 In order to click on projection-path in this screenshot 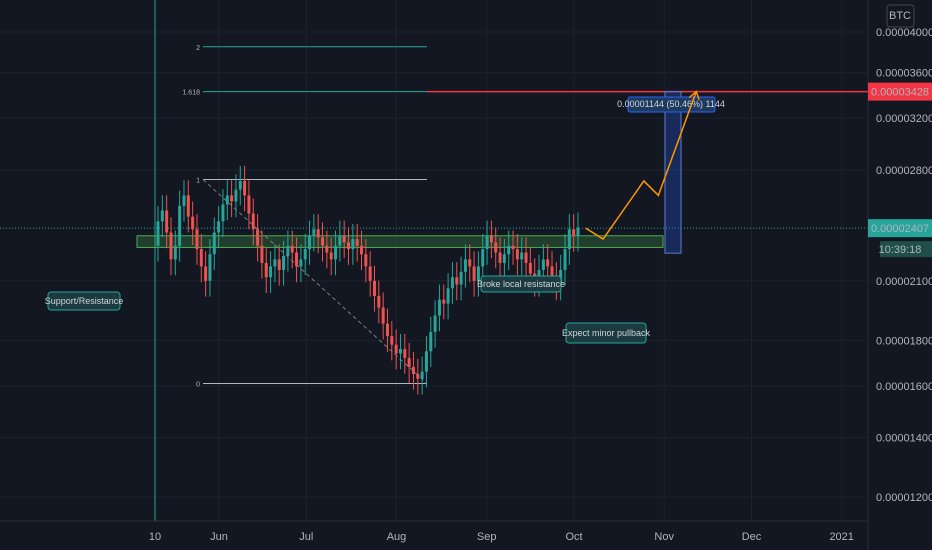, I will do `click(641, 166)`.